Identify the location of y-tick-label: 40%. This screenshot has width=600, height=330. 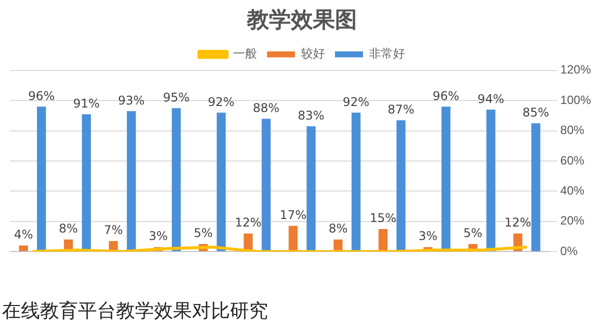
(572, 191).